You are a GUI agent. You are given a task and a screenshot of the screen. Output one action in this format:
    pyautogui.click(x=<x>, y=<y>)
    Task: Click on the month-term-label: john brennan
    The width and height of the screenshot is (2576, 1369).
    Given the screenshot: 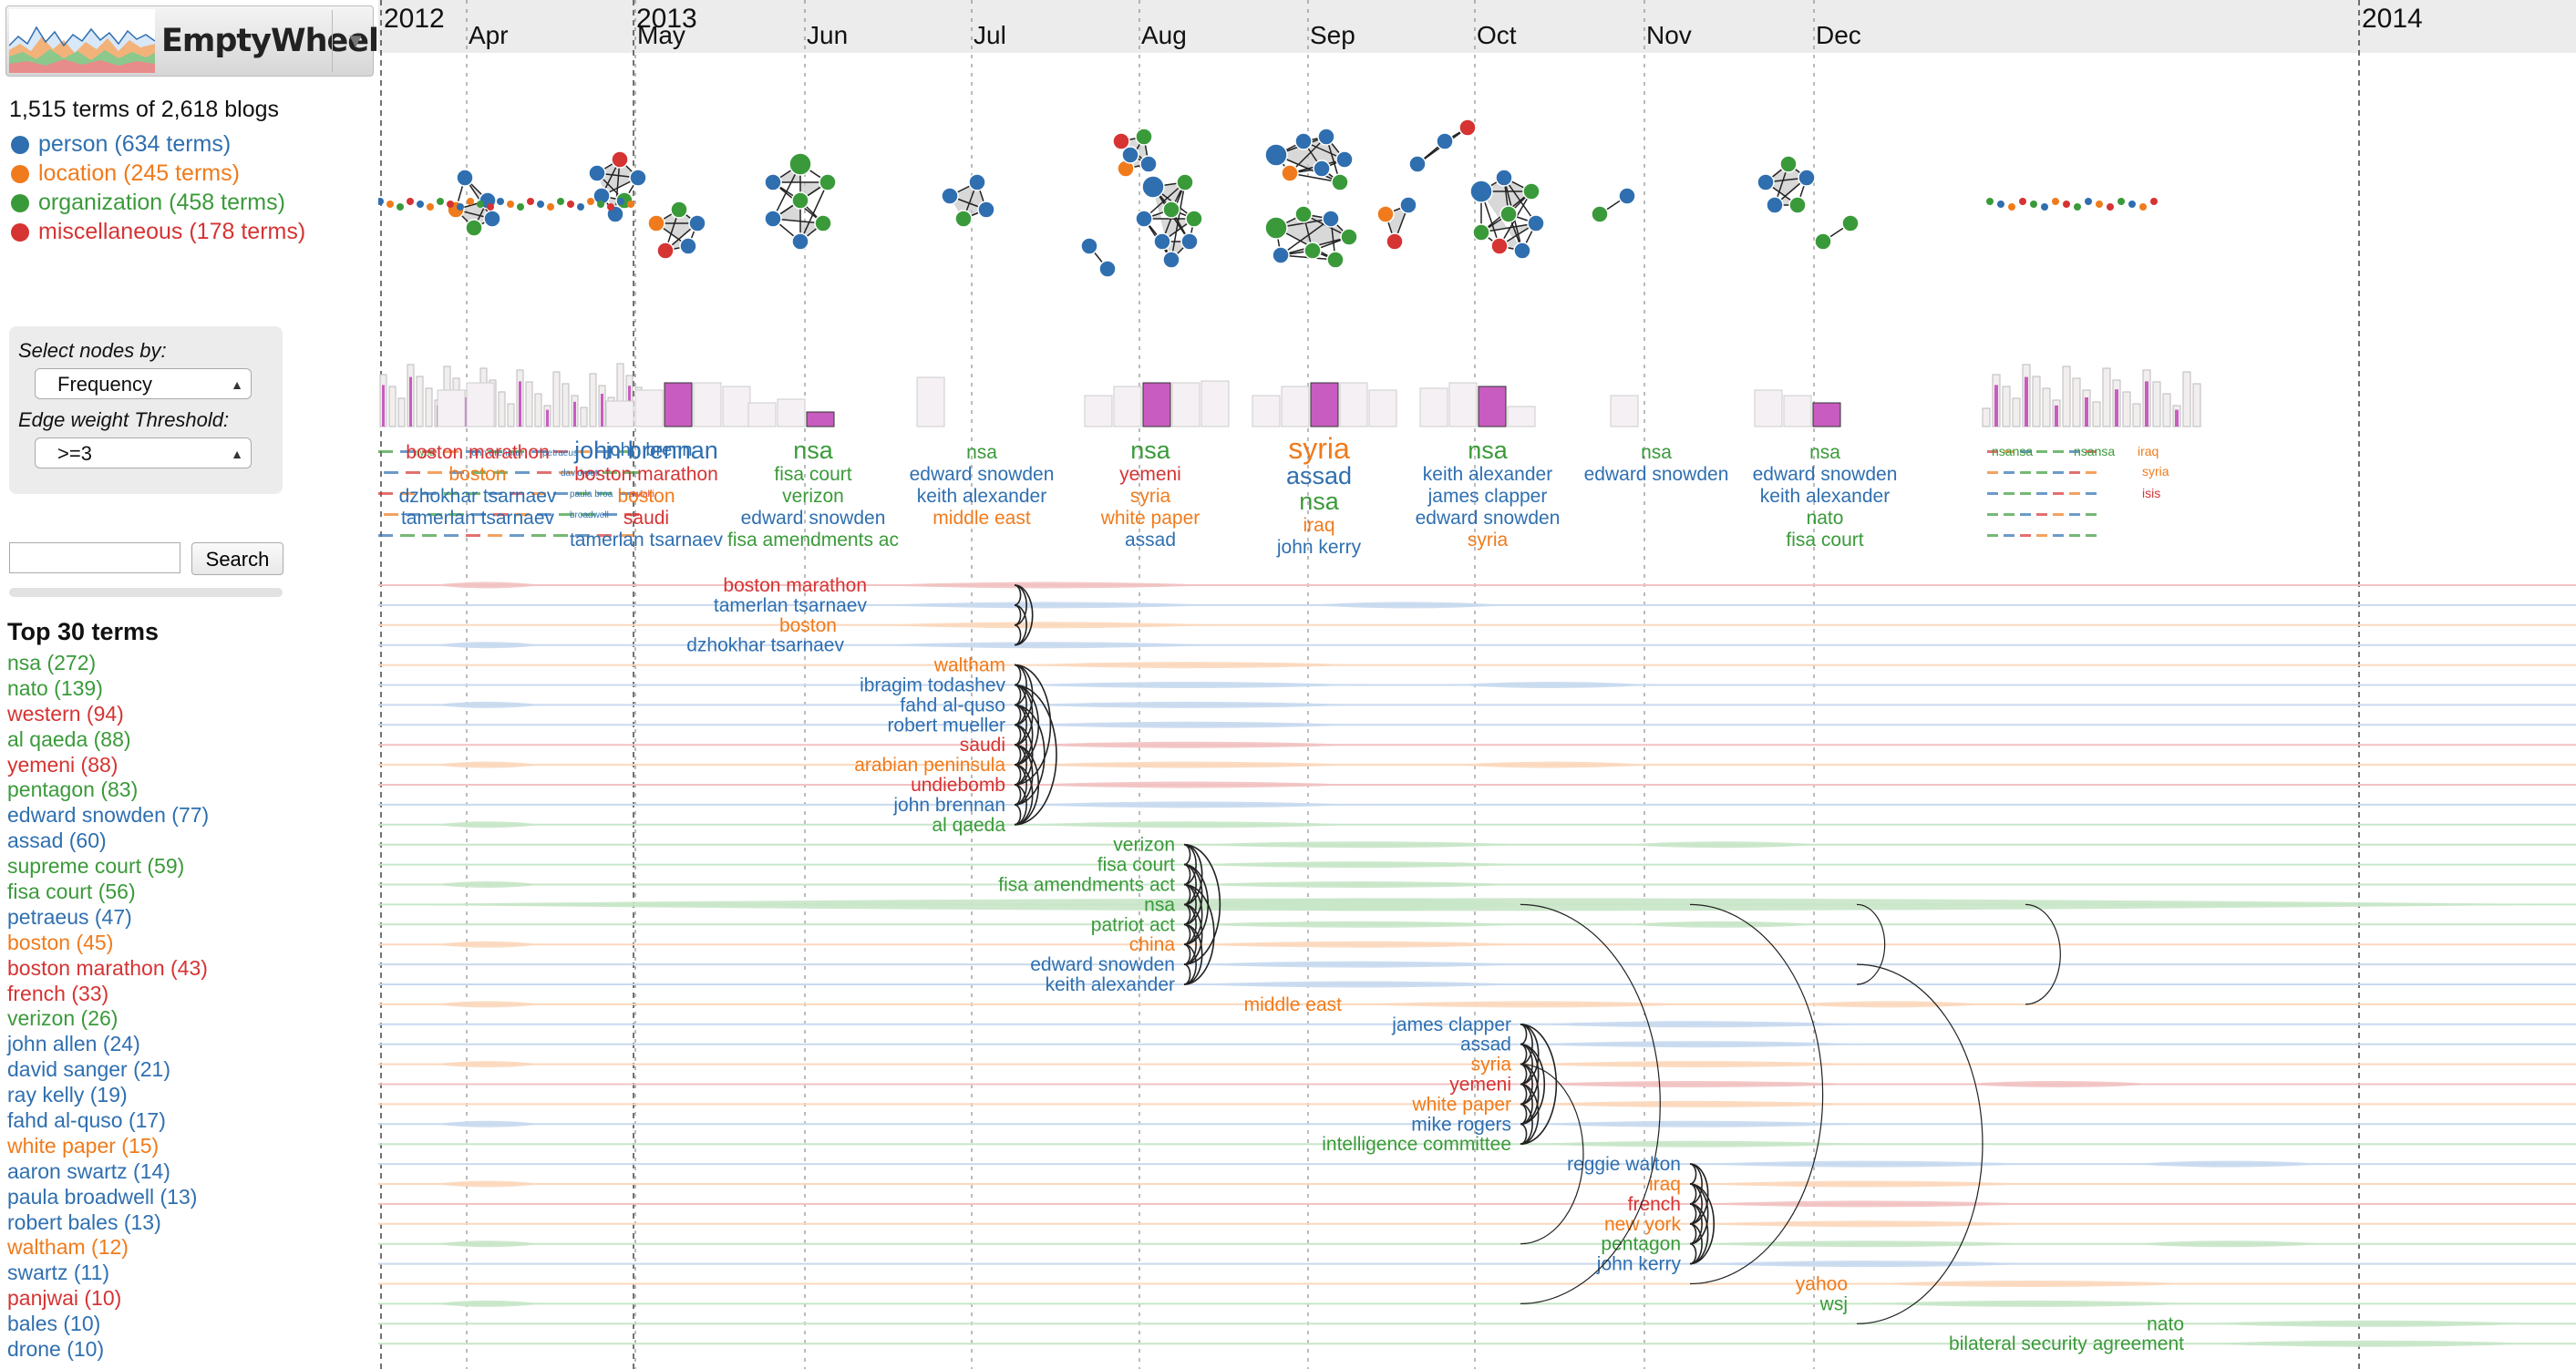 What is the action you would take?
    pyautogui.click(x=645, y=450)
    